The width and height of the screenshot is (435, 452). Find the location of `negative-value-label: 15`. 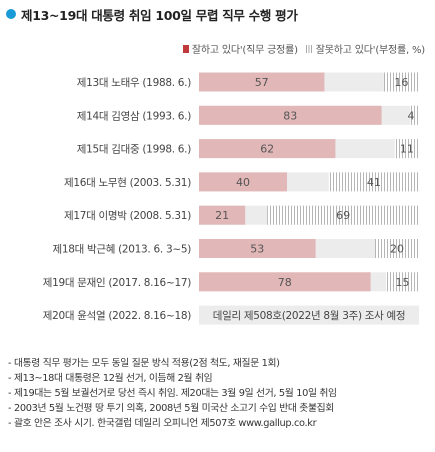

negative-value-label: 15 is located at coordinates (403, 282).